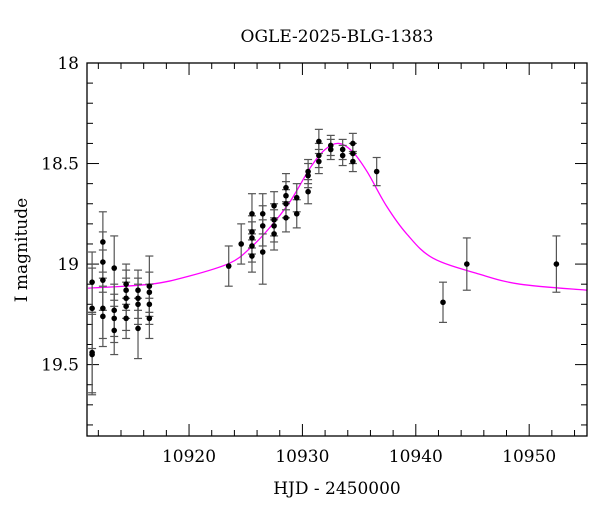 The width and height of the screenshot is (600, 512). What do you see at coordinates (60, 366) in the screenshot?
I see `y-tick-label: 19.5` at bounding box center [60, 366].